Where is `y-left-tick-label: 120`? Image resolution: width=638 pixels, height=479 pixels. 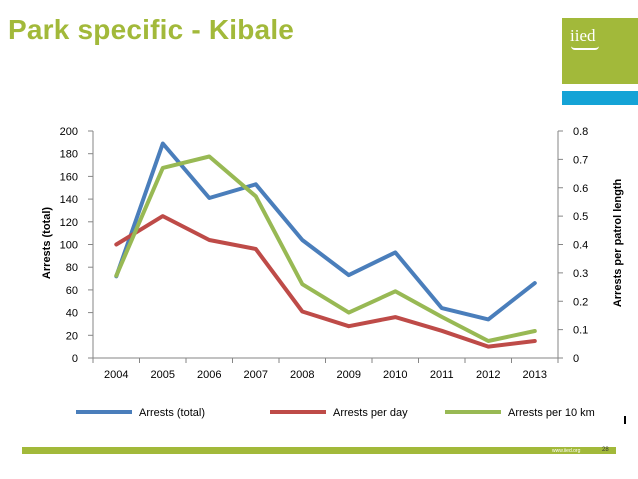 y-left-tick-label: 120 is located at coordinates (69, 223).